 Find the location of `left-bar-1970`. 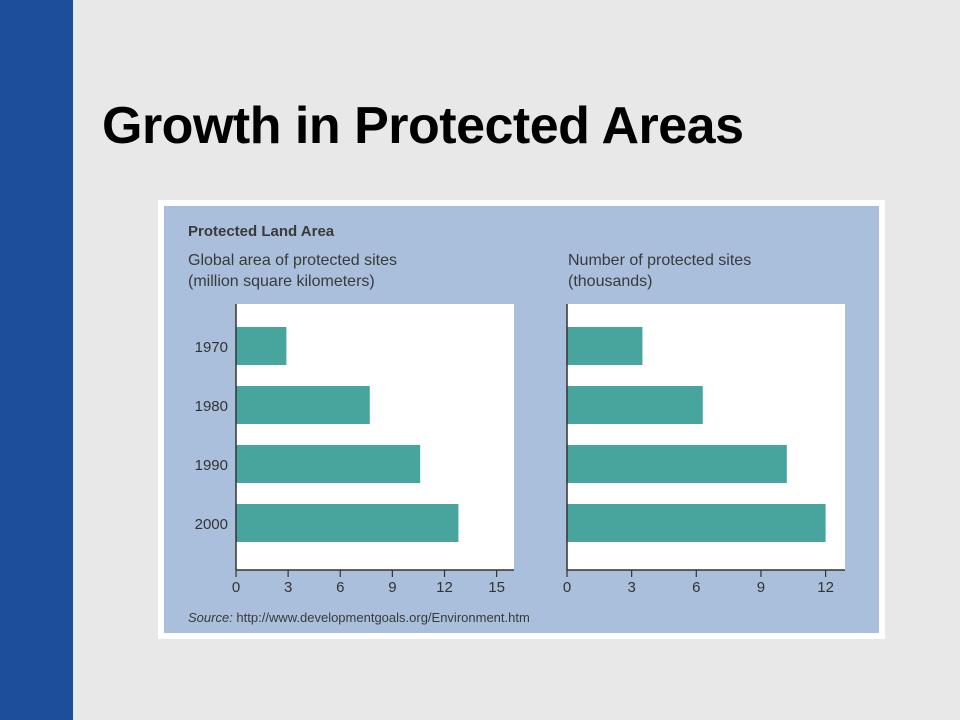

left-bar-1970 is located at coordinates (261, 346).